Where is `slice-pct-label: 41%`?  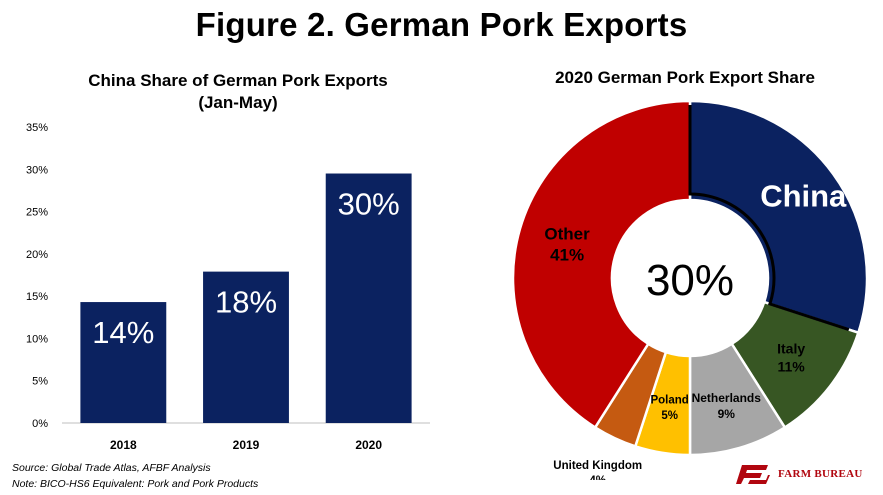 slice-pct-label: 41% is located at coordinates (567, 254).